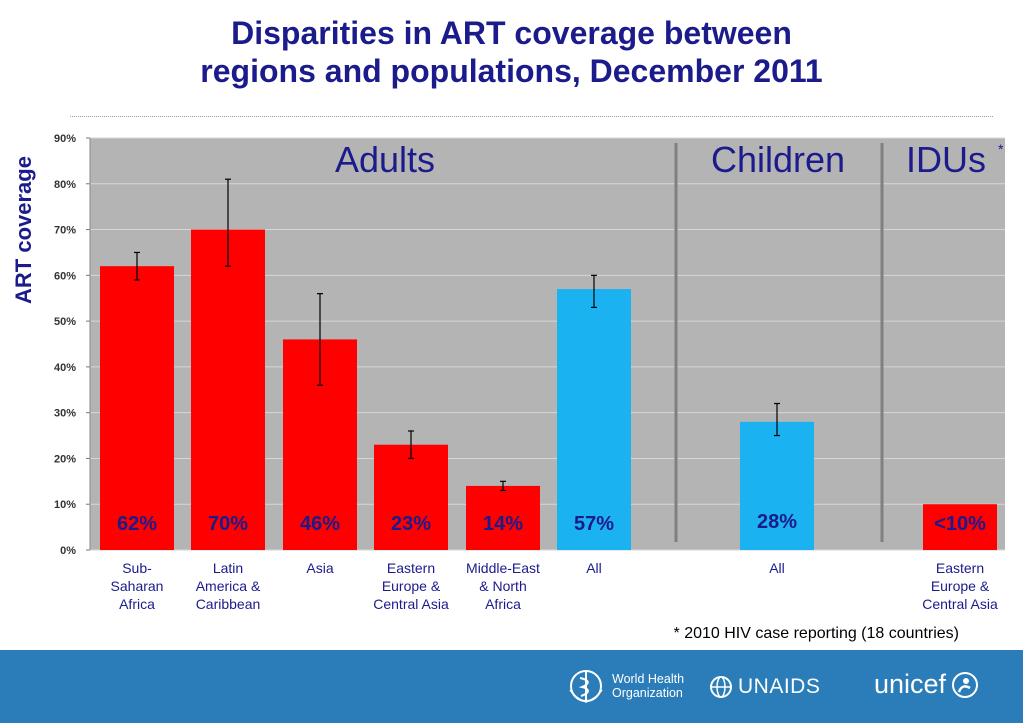 The image size is (1023, 723). I want to click on group-label: Adults, so click(385, 159).